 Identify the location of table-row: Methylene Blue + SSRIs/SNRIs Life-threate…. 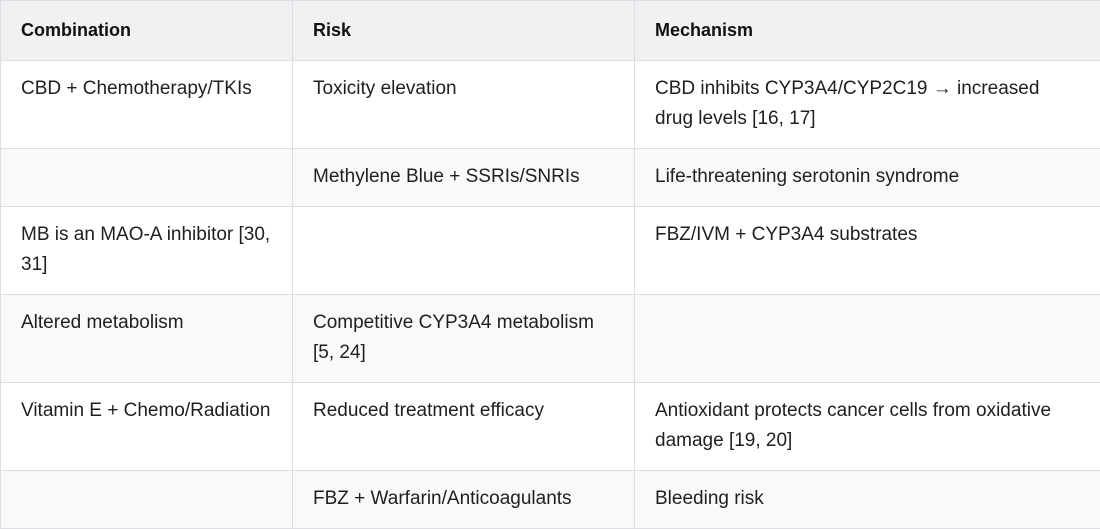
(550, 177).